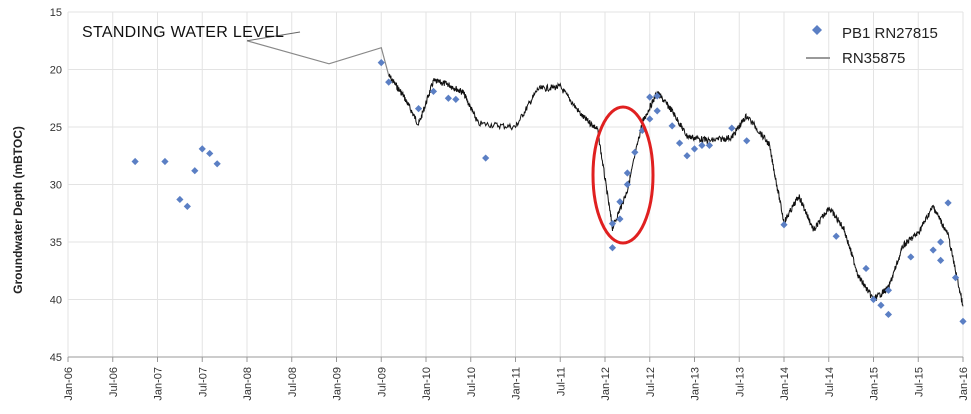 This screenshot has height=414, width=971. I want to click on x-tick-label: Jul-14, so click(830, 382).